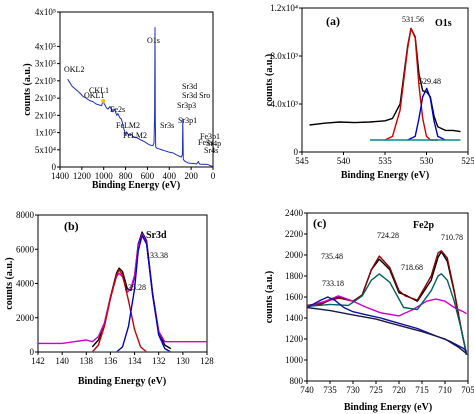  Describe the element at coordinates (104, 176) in the screenshot. I see `x-tick-label: 1000` at that location.